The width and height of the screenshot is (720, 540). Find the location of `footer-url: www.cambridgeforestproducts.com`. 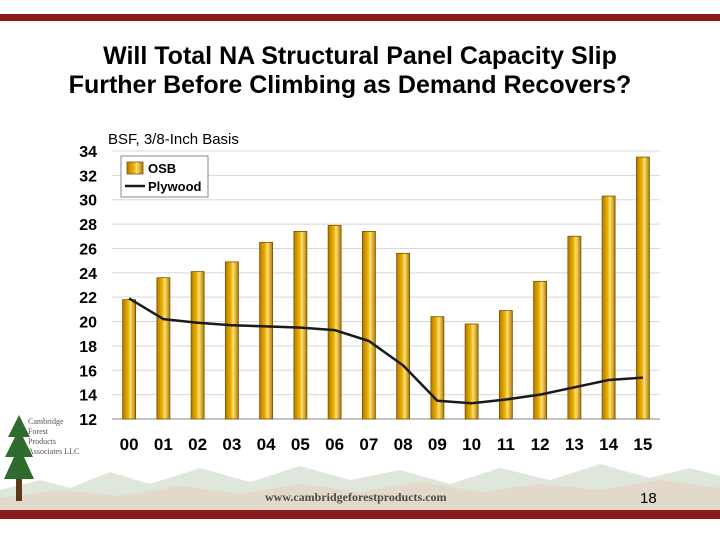

footer-url: www.cambridgeforestproducts.com is located at coordinates (356, 497).